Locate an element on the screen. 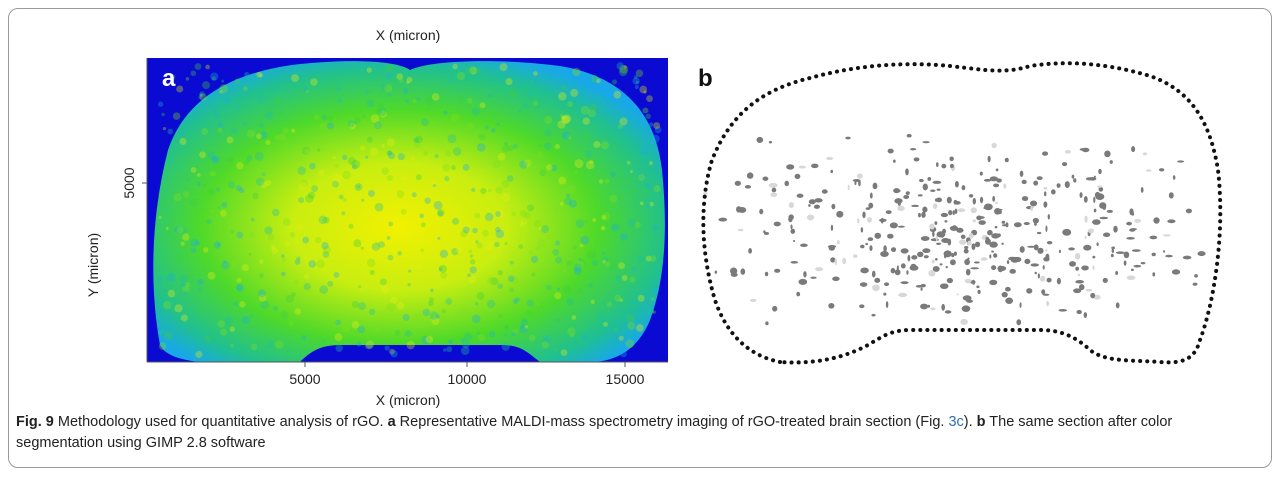 The height and width of the screenshot is (480, 1282). caption-segment: 3c is located at coordinates (956, 422).